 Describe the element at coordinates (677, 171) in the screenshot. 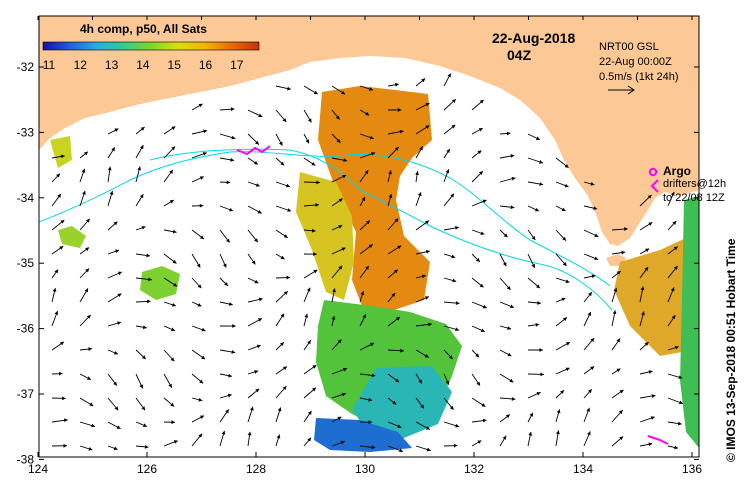

I see `argo-label: Argo` at that location.